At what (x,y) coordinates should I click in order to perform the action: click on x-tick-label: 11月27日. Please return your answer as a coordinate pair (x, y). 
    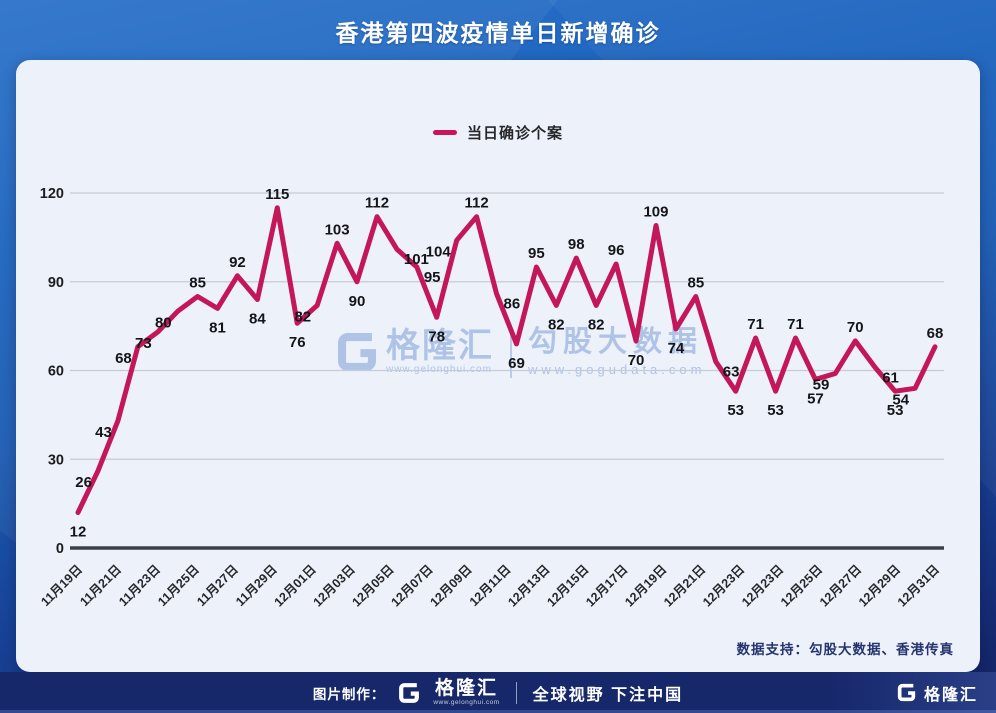
    Looking at the image, I should click on (217, 585).